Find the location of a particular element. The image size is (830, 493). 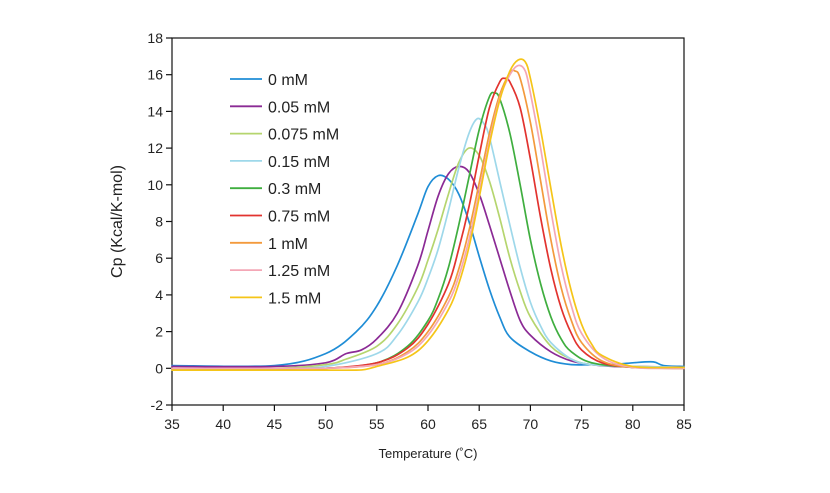

legend-label: 1.25 mM is located at coordinates (299, 271).